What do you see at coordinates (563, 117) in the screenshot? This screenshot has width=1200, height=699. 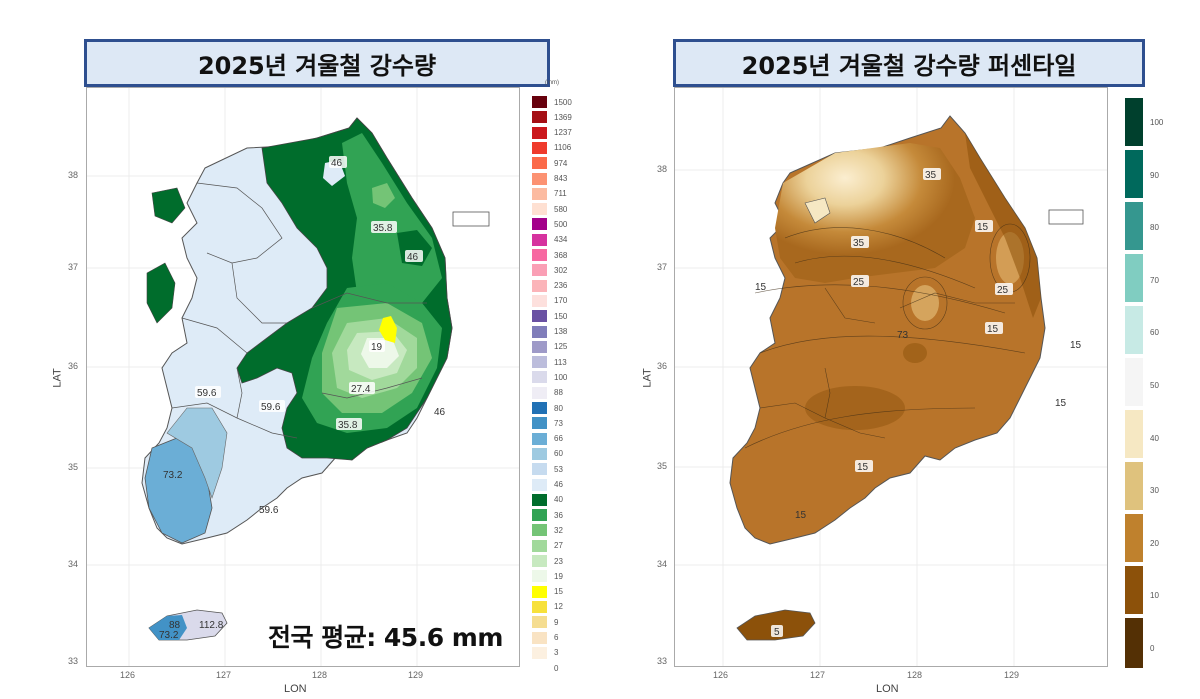 I see `legend-label: 1369` at bounding box center [563, 117].